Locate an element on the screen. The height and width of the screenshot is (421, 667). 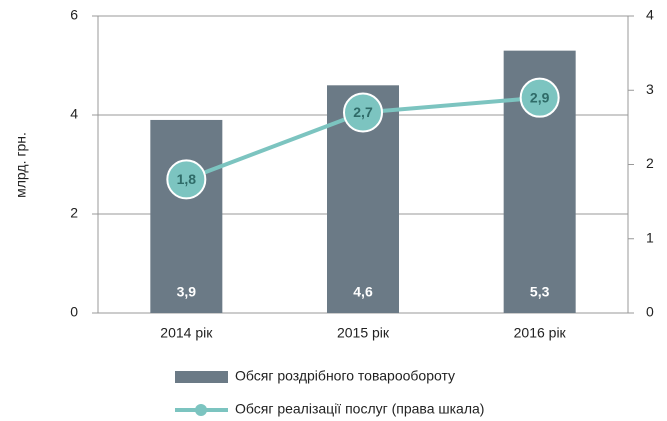
line-value-label: 2,9 is located at coordinates (540, 97).